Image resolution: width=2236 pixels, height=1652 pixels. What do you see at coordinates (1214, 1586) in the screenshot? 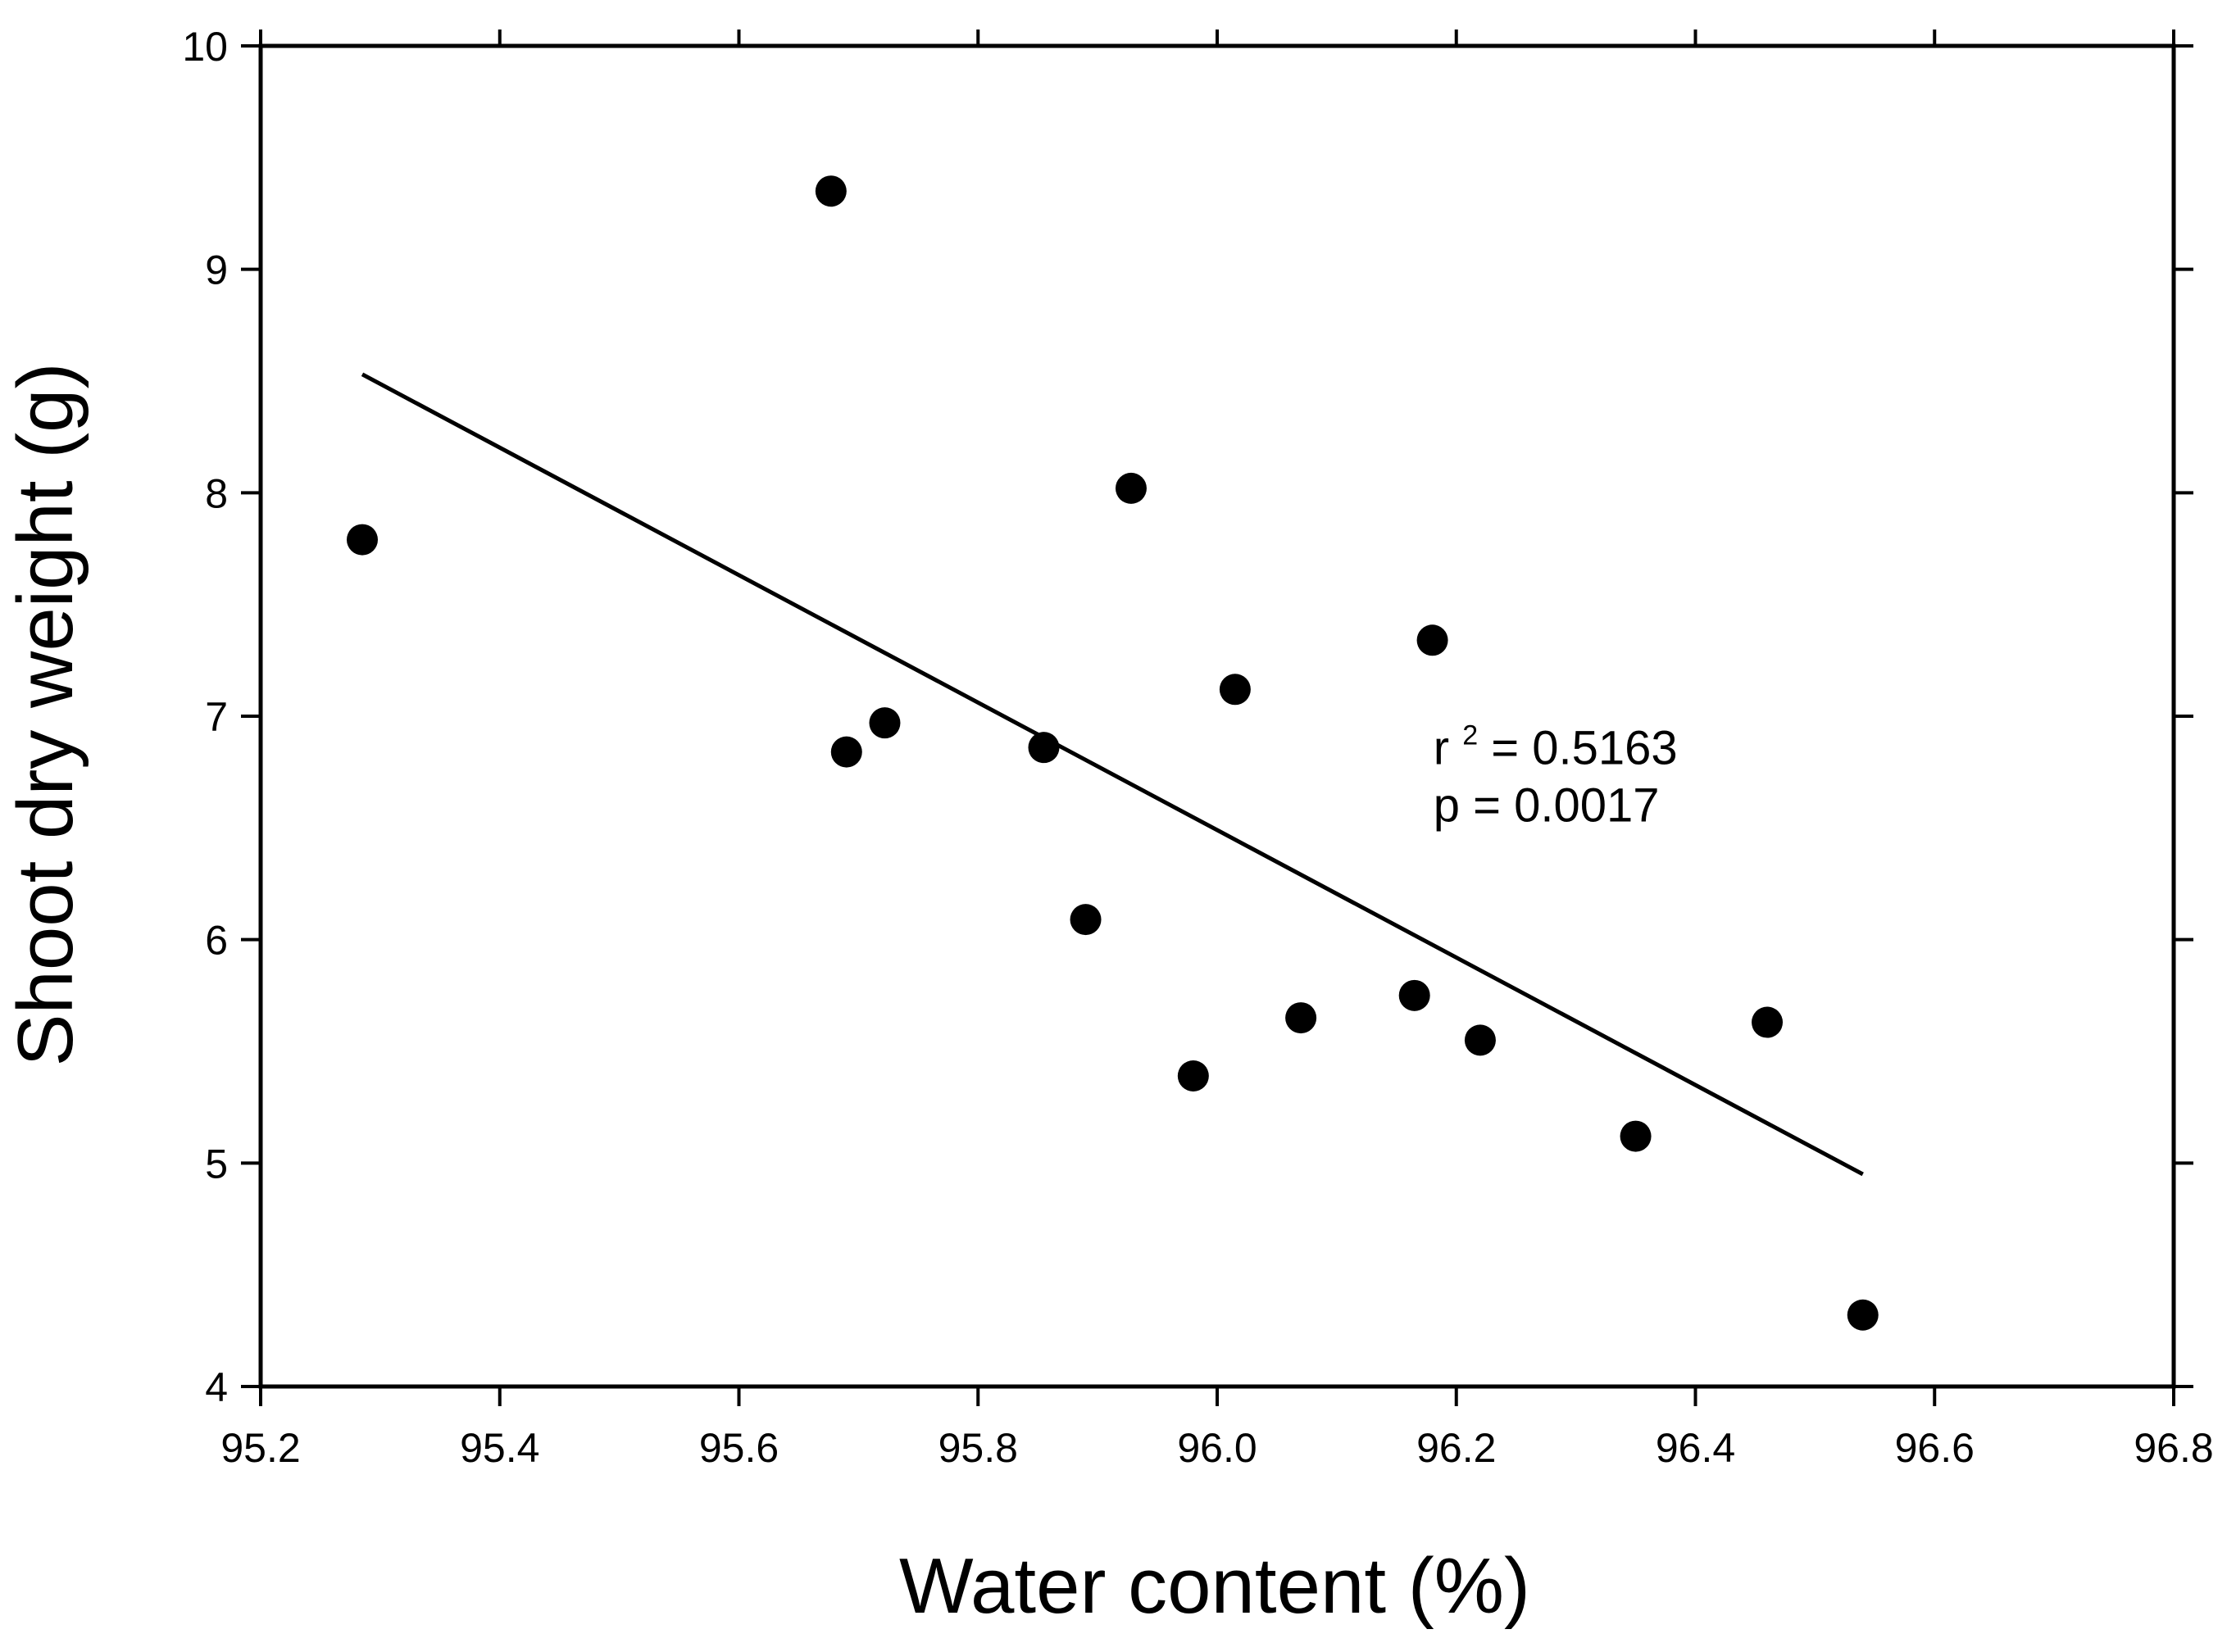
I see `x-axis-title: Water content (%)` at bounding box center [1214, 1586].